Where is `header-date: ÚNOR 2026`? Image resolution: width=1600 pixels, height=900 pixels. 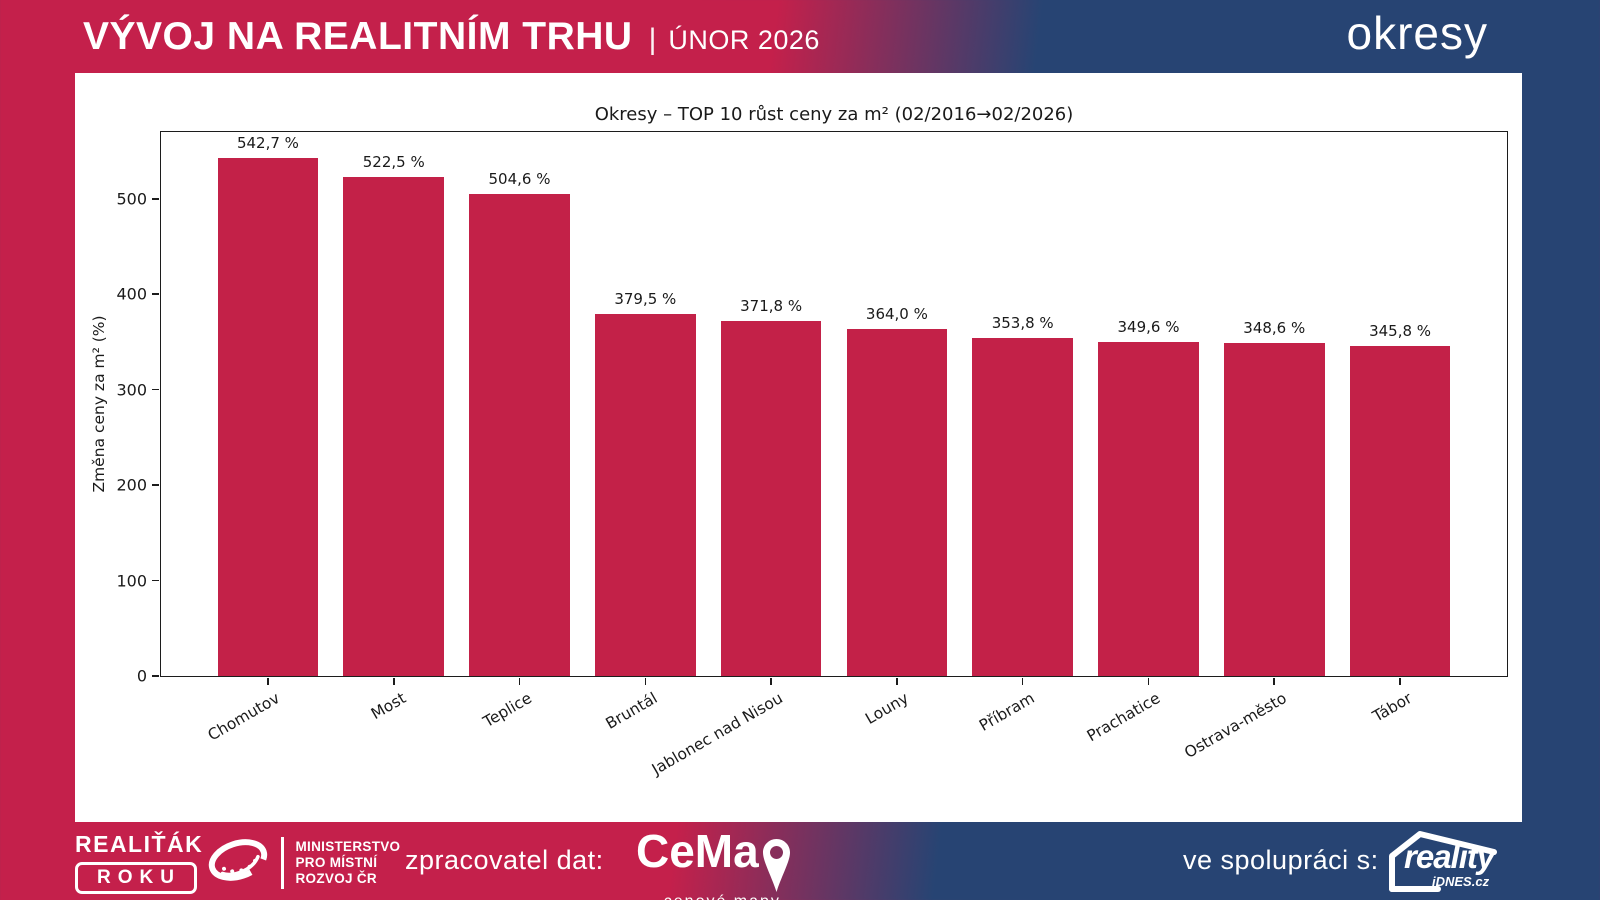 header-date: ÚNOR 2026 is located at coordinates (744, 40).